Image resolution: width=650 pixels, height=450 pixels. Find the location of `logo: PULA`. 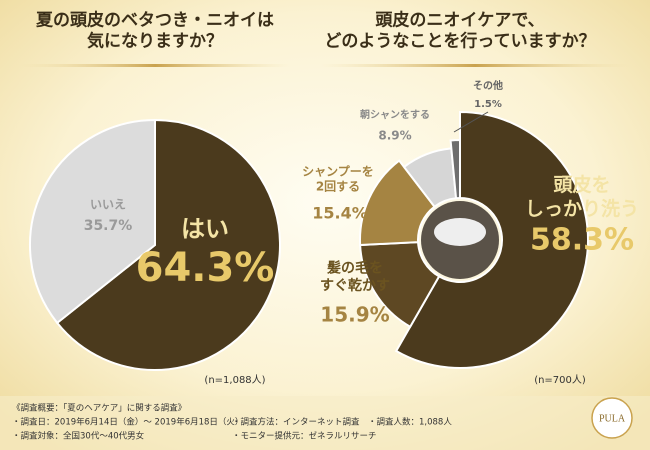

logo: PULA is located at coordinates (612, 418).